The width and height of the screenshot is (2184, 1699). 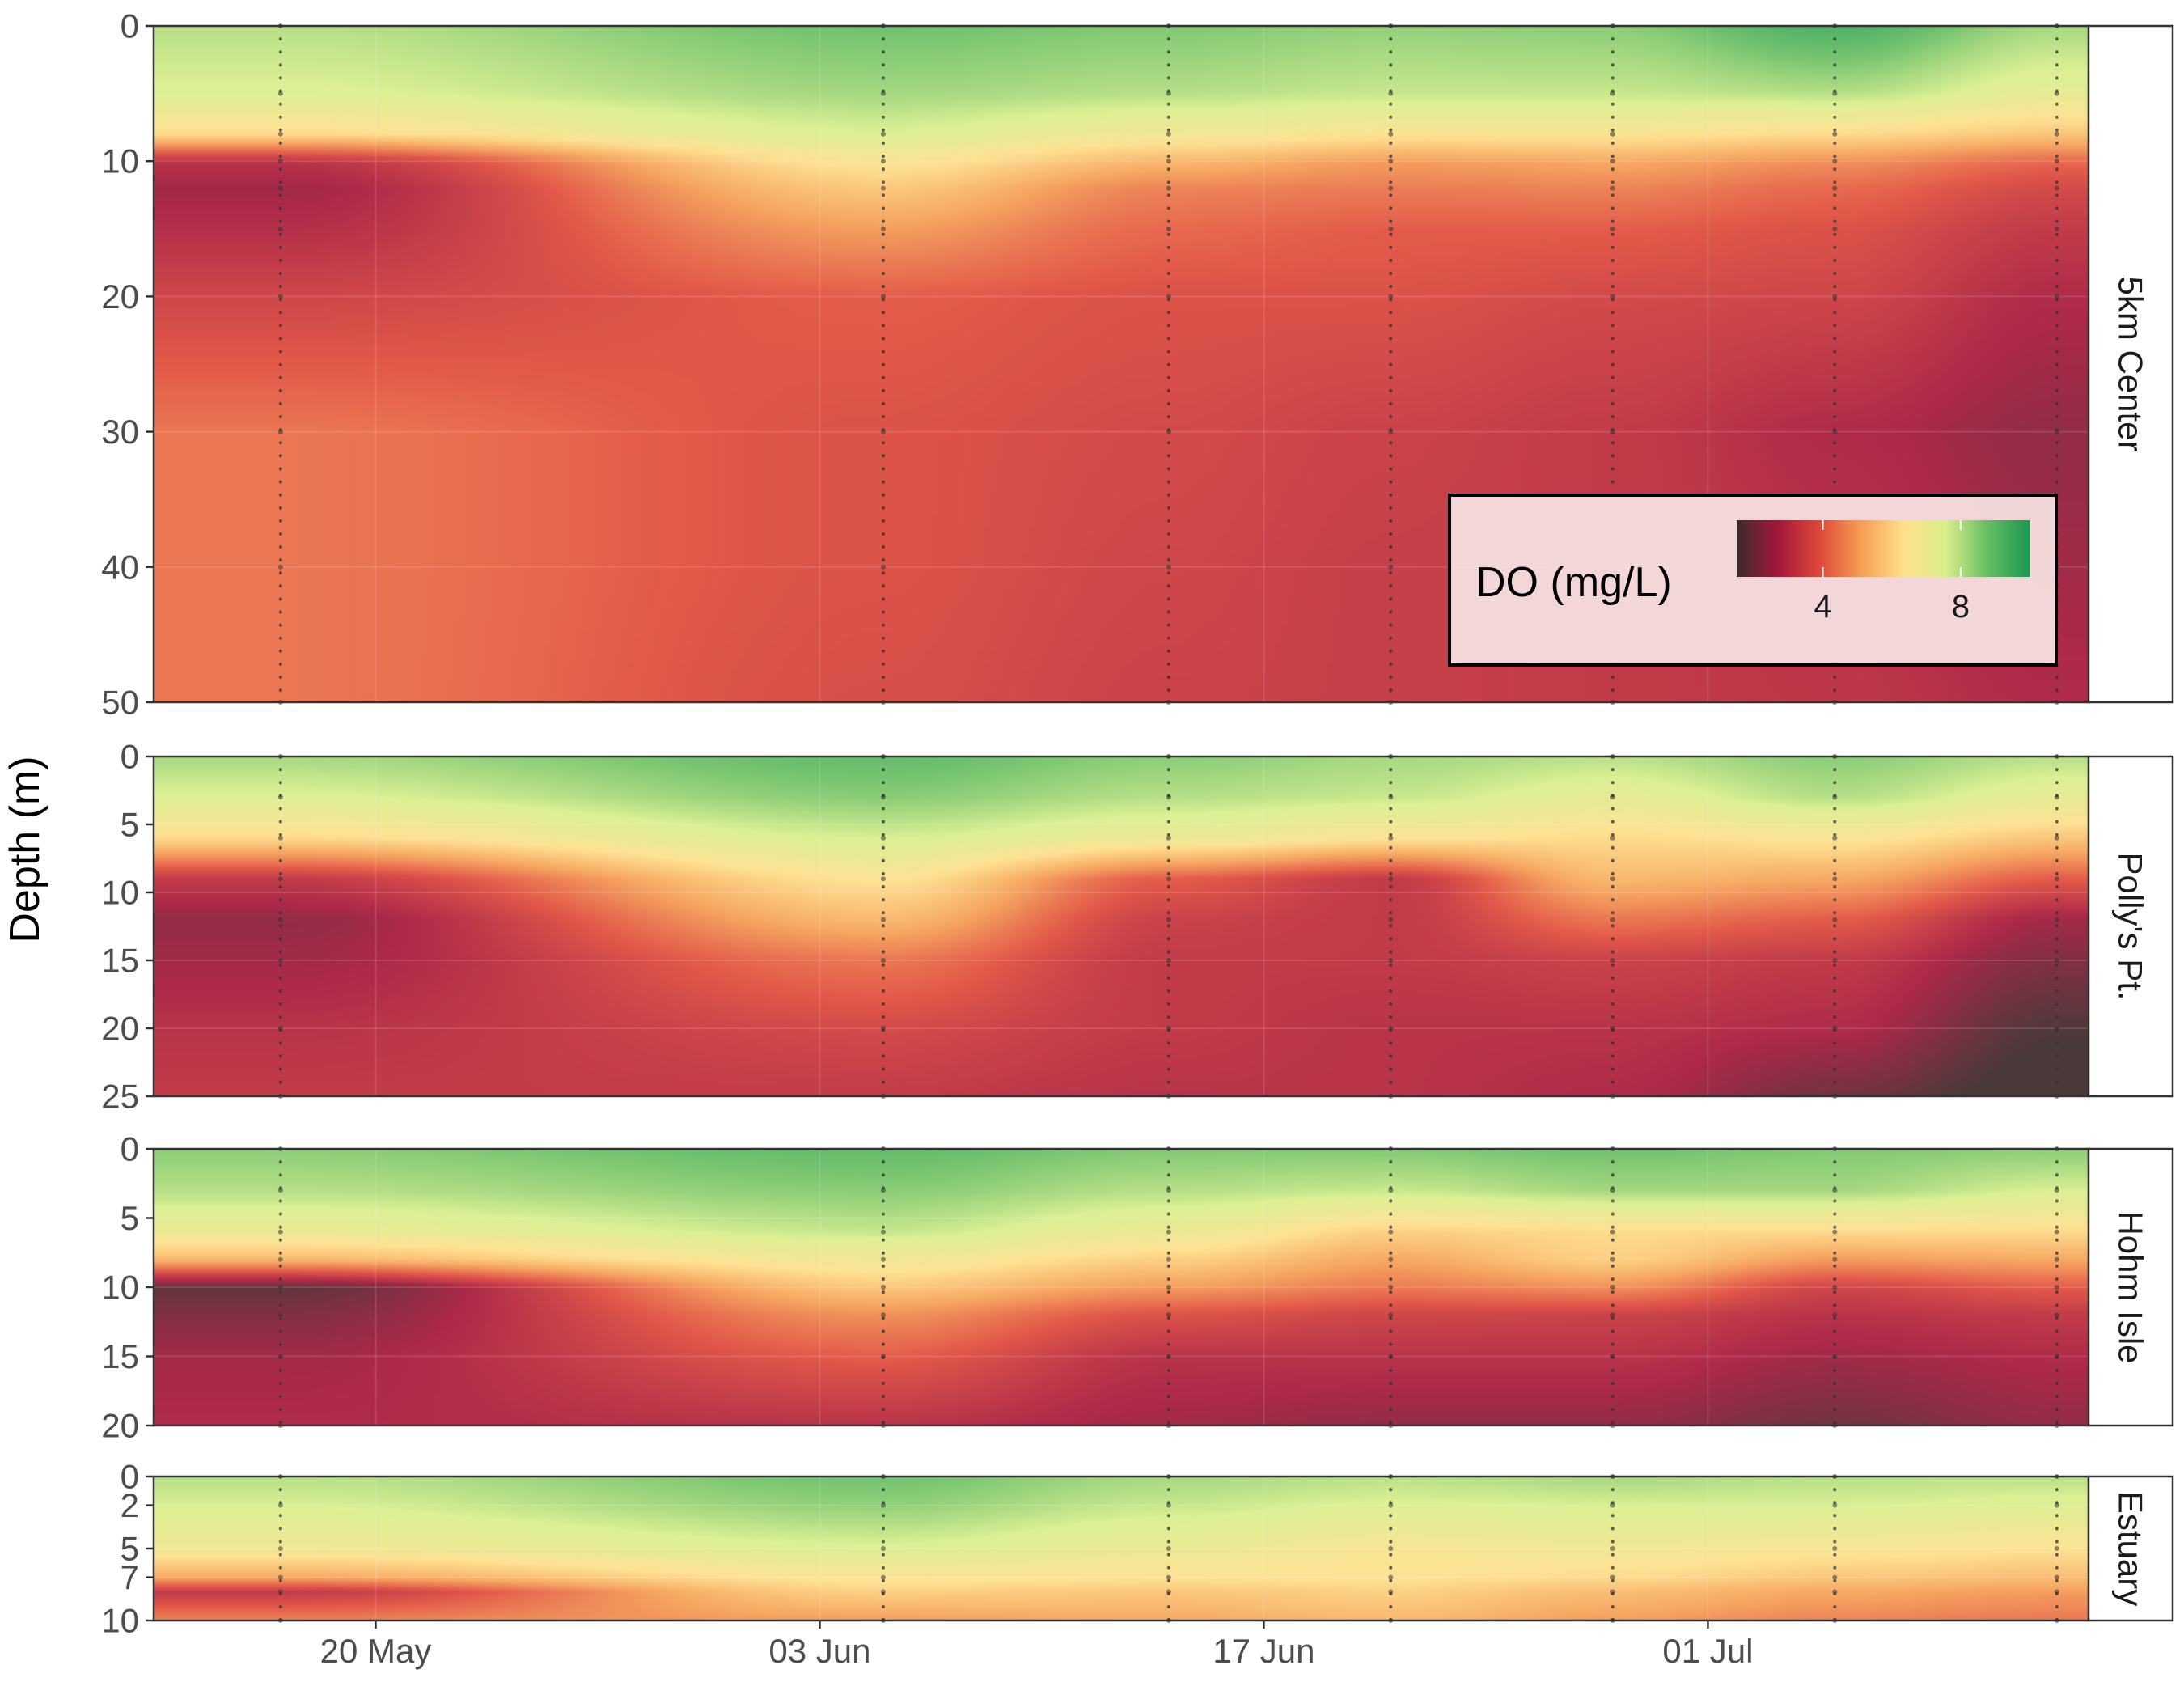 What do you see at coordinates (130, 1505) in the screenshot?
I see `y-tick-label: 2` at bounding box center [130, 1505].